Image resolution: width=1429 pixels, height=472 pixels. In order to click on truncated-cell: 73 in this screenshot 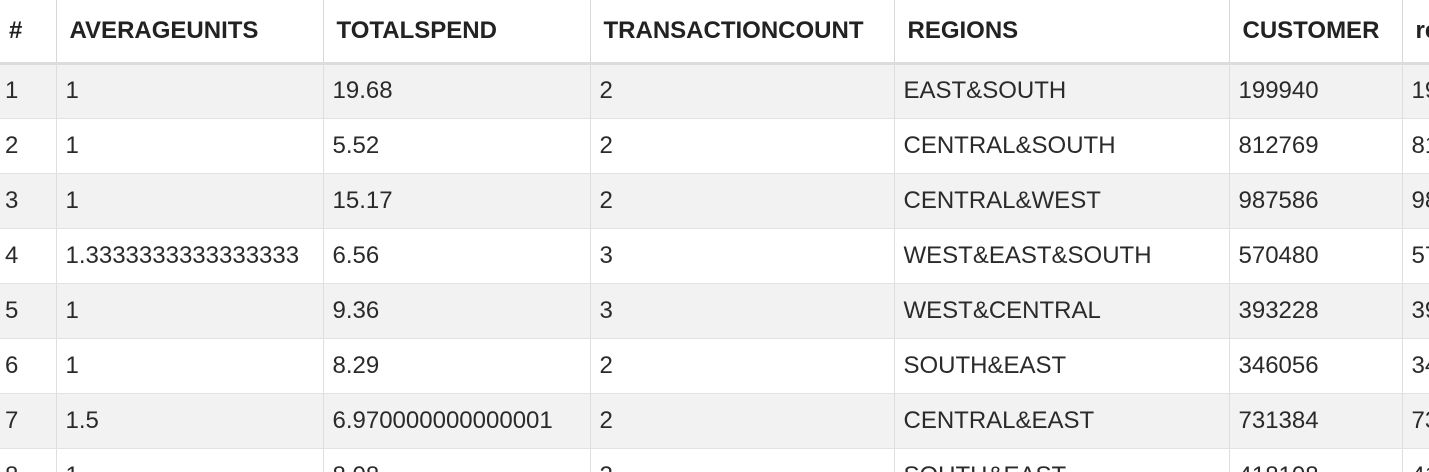, I will do `click(1415, 421)`.